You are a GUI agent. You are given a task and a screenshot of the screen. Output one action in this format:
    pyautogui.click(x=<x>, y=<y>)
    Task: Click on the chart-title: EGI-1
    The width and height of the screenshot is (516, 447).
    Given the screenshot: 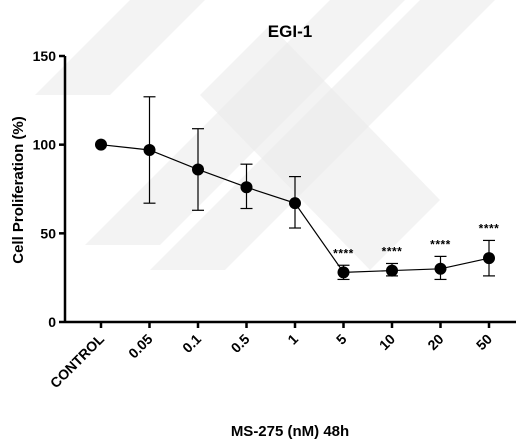 What is the action you would take?
    pyautogui.click(x=290, y=31)
    